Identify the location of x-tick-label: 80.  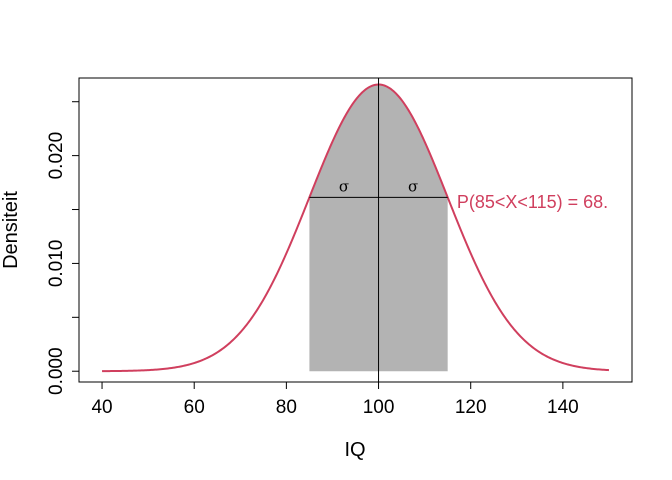
(286, 407).